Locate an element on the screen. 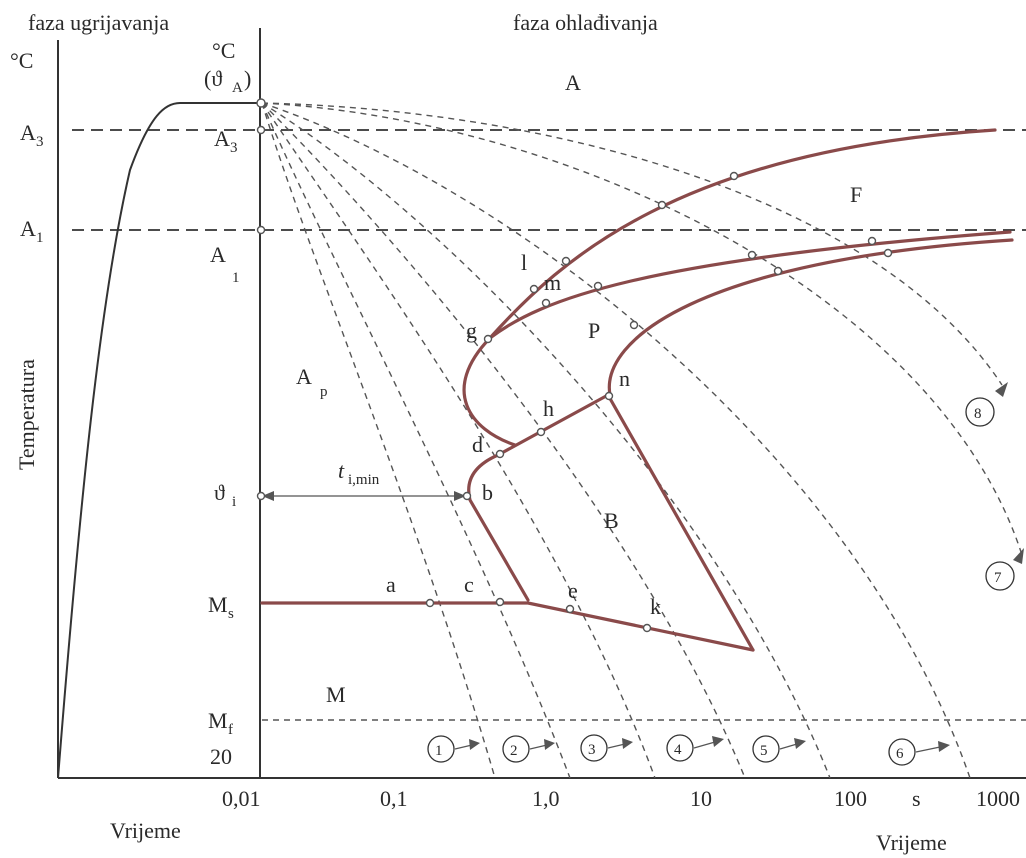 The width and height of the screenshot is (1026, 858). right-A1-label: A 1 is located at coordinates (225, 264).